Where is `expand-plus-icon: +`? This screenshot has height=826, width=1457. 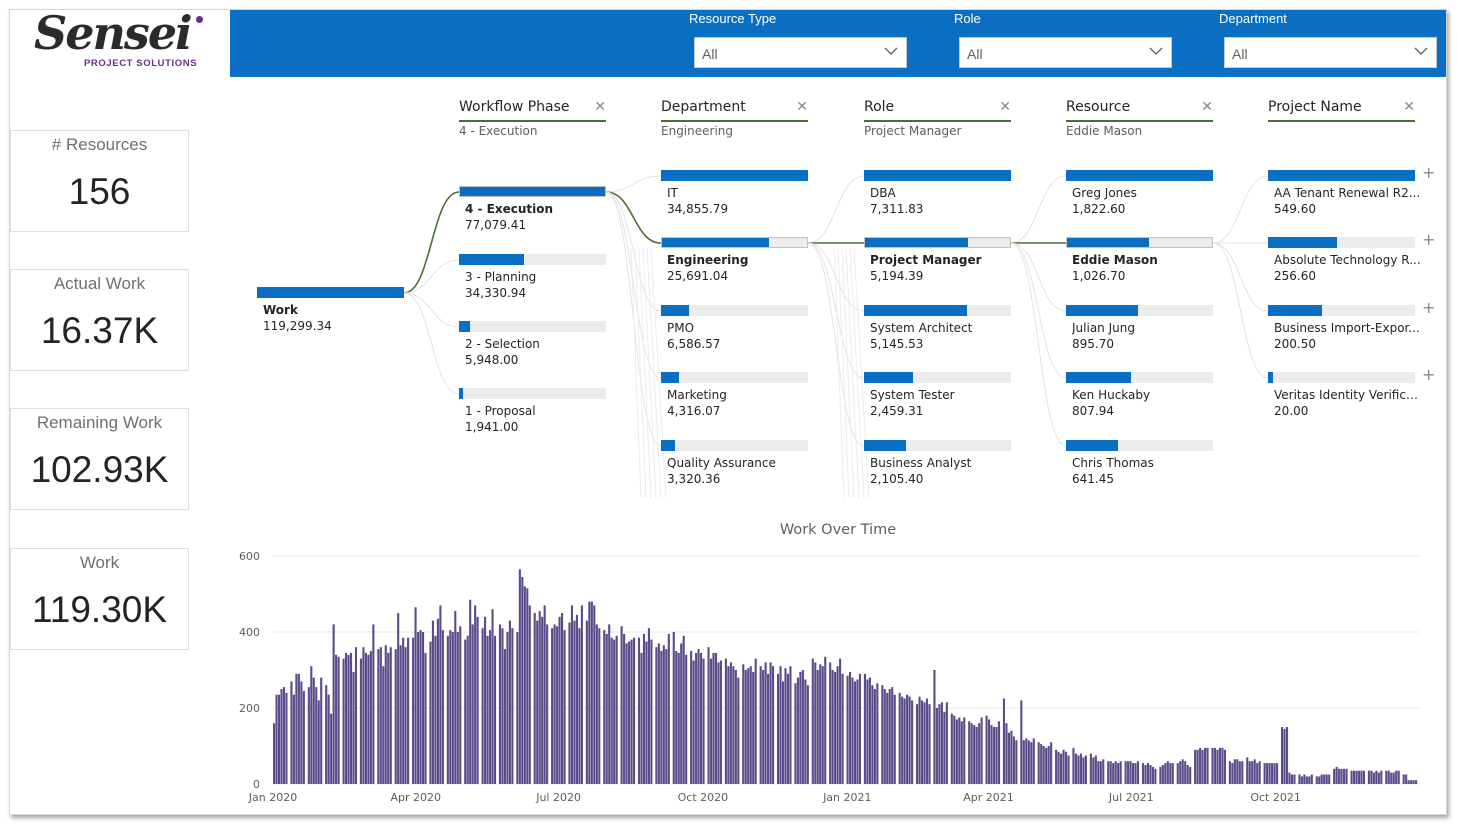 expand-plus-icon: + is located at coordinates (1429, 307).